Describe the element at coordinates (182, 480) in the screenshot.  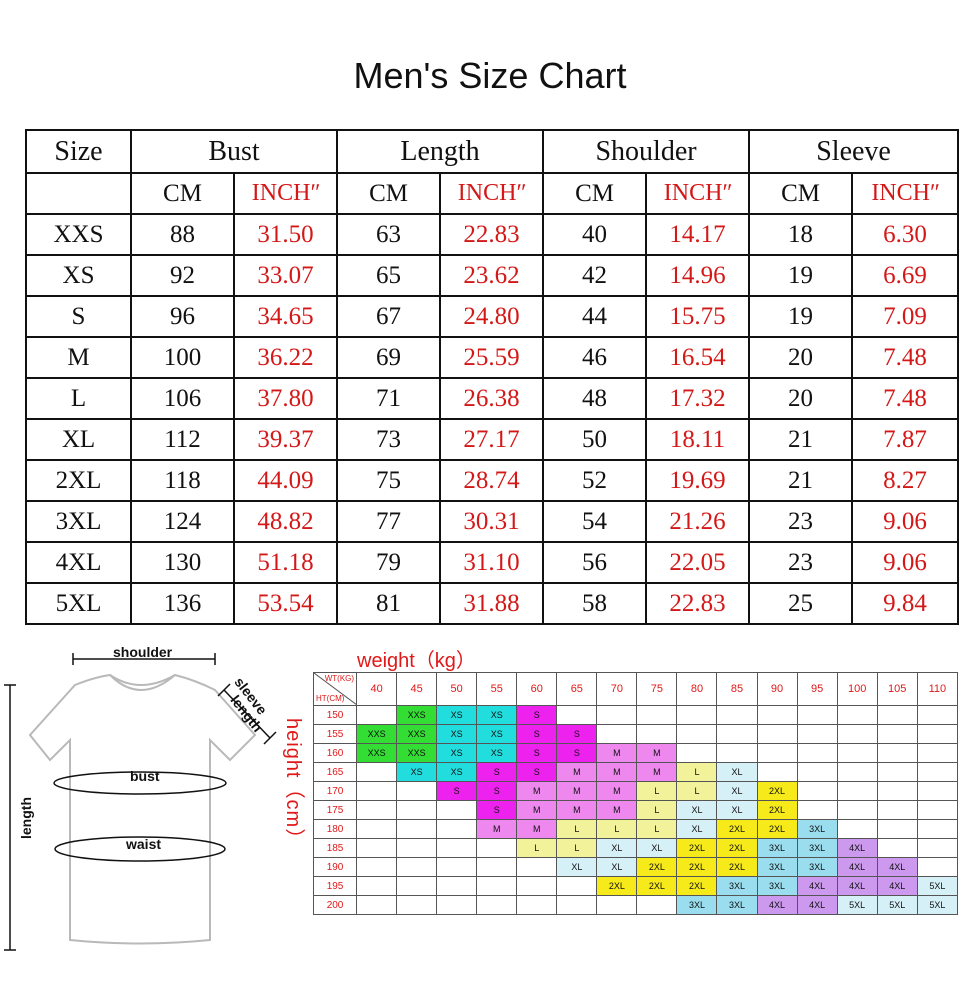
I see `cm-value: 118` at that location.